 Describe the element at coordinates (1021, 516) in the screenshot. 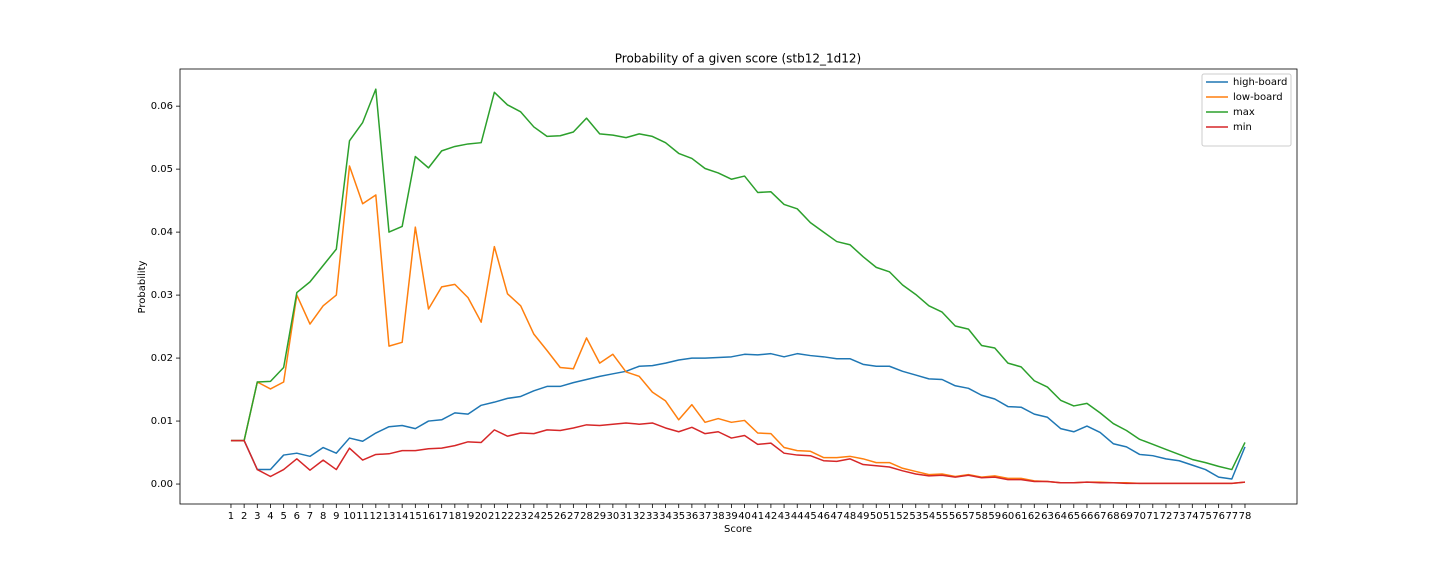

I see `x-tick-label: 61` at that location.